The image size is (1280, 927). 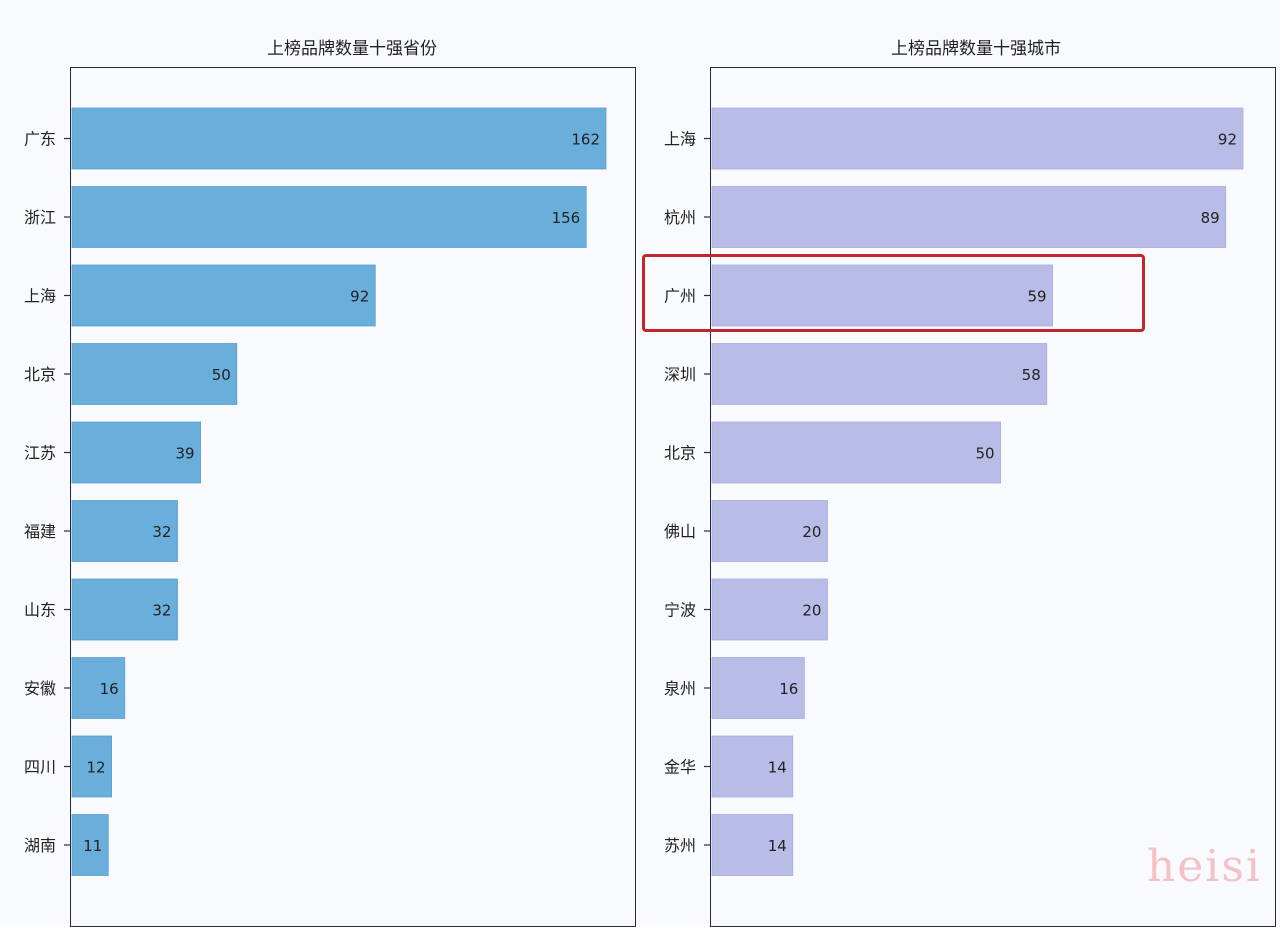 I want to click on tick-label-cities-3: 深圳, so click(x=680, y=374).